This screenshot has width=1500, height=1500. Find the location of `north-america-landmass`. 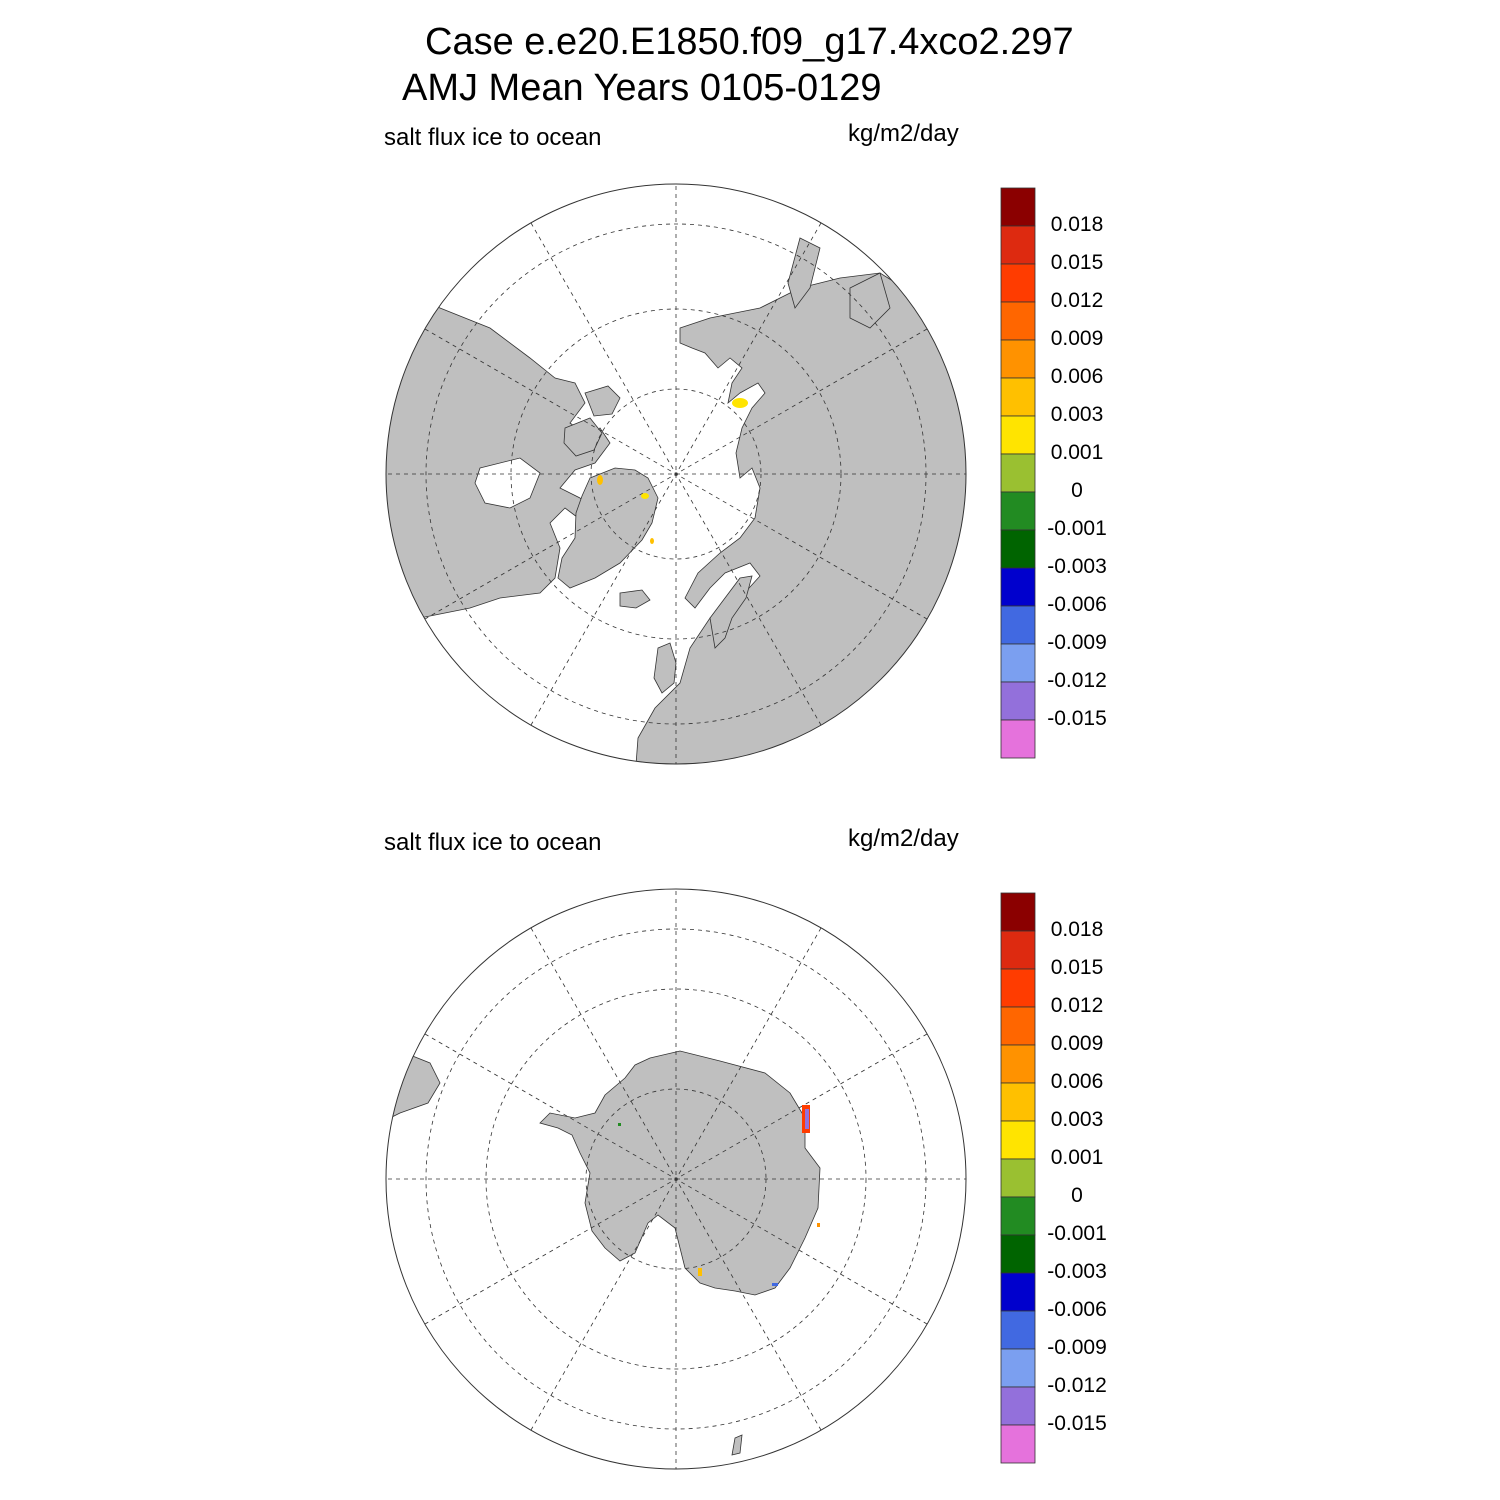

north-america-landmass is located at coordinates (498, 458).